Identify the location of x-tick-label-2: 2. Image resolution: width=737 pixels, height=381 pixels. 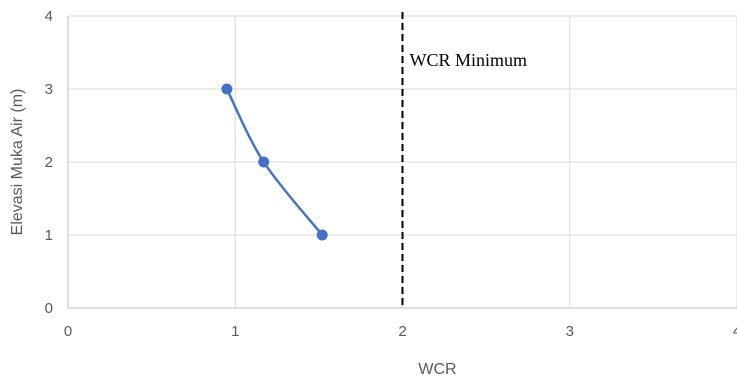
(402, 331).